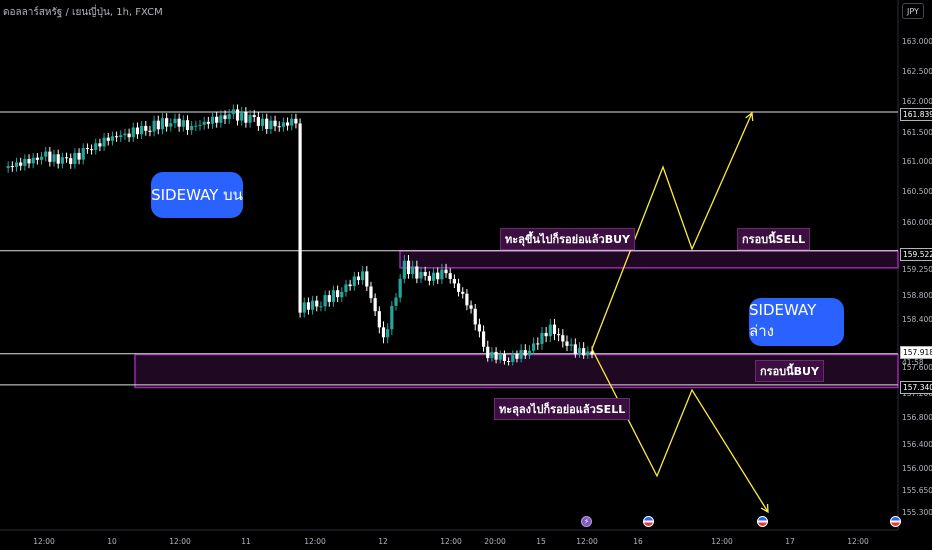 Image resolution: width=932 pixels, height=550 pixels. I want to click on break-down-sell-note: ทะลุลงไปก็รอย่อแล้วSELL, so click(562, 409).